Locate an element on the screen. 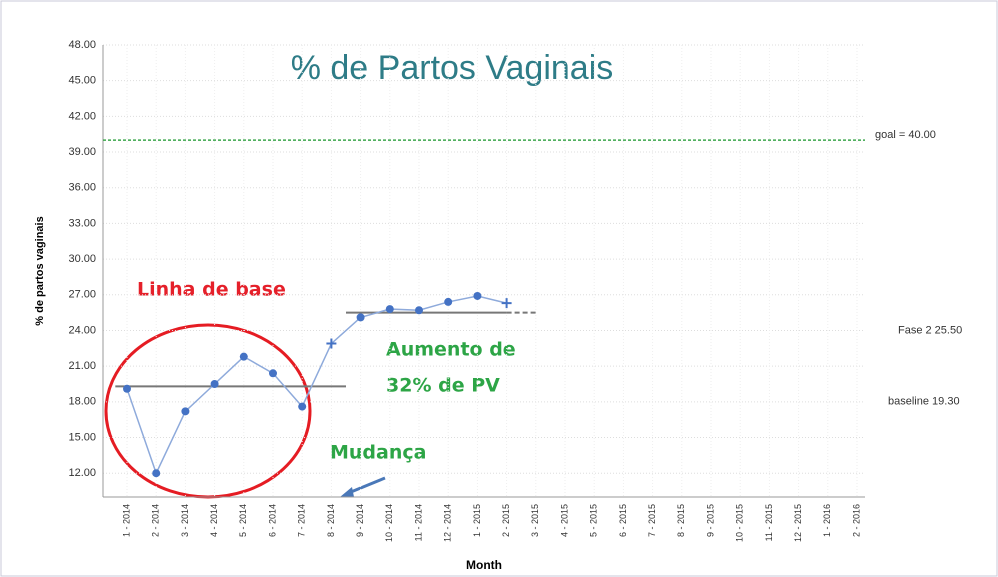 This screenshot has height=577, width=998. y-tick-label: 39.00 is located at coordinates (82, 152).